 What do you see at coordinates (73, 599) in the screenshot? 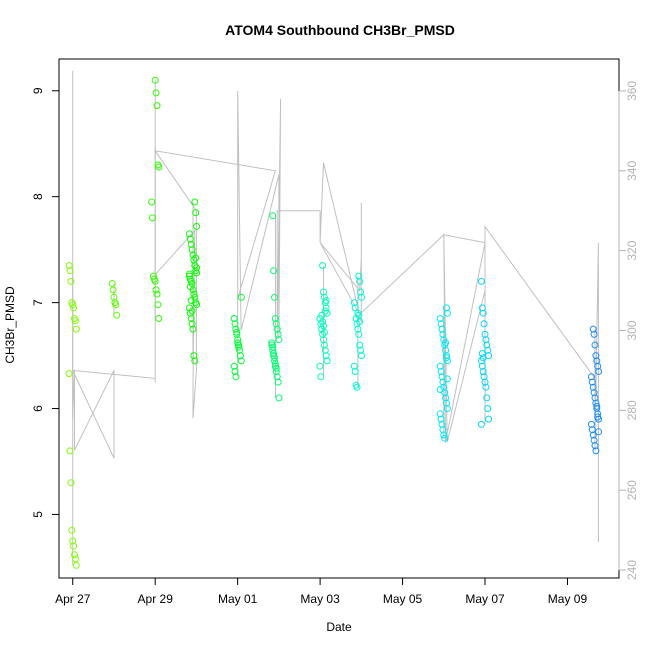
I see `x-tick-label: Apr 27` at bounding box center [73, 599].